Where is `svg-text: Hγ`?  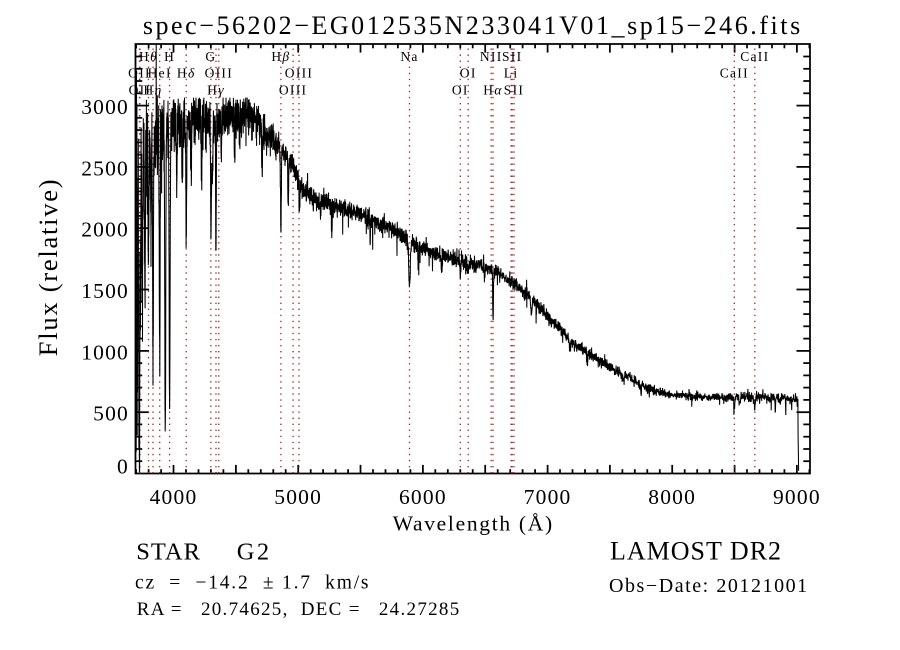 svg-text: Hγ is located at coordinates (216, 90).